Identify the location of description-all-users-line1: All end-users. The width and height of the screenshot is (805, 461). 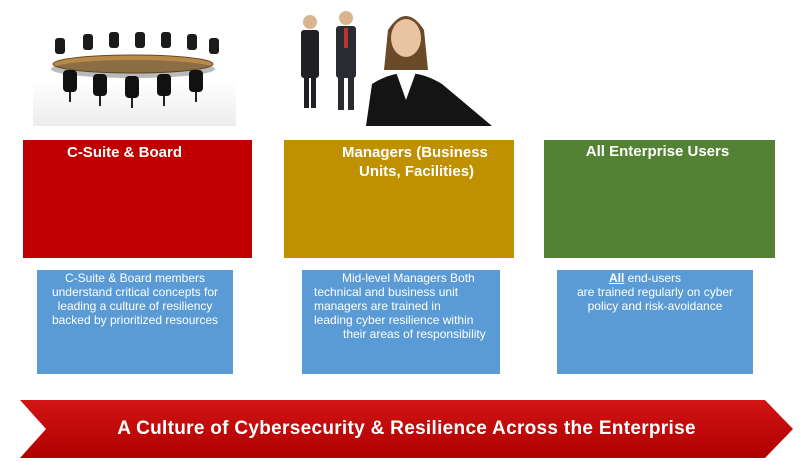
(655, 278).